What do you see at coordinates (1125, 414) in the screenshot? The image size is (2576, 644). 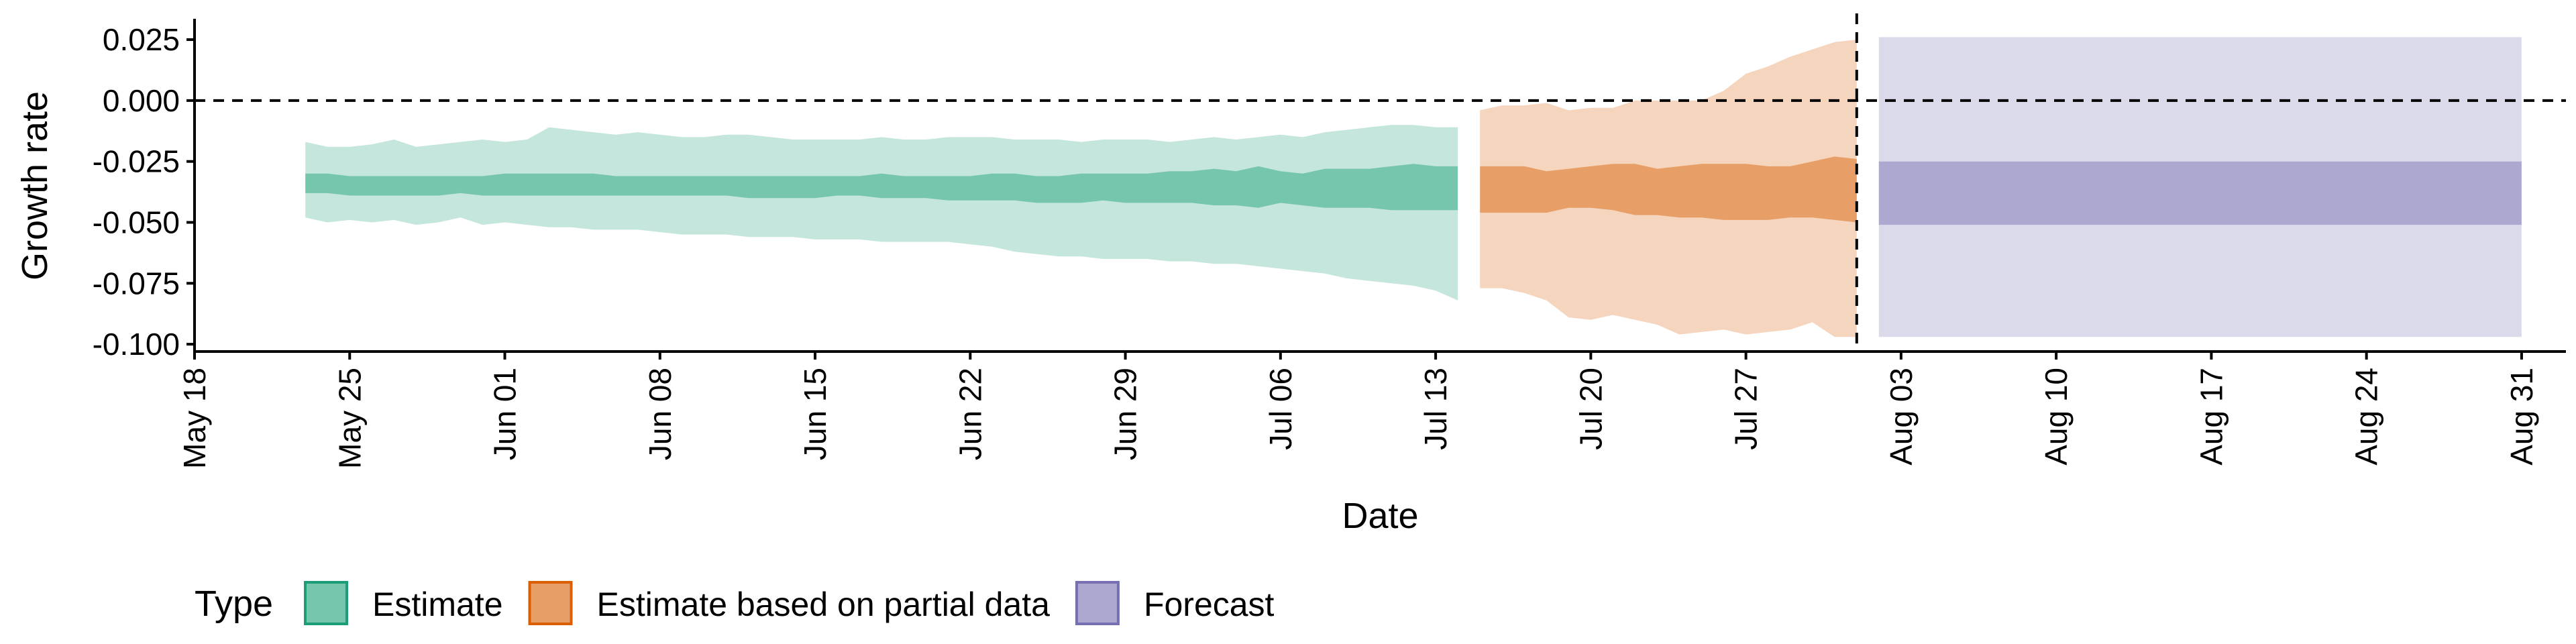 I see `x-tick-label: Jun 29` at bounding box center [1125, 414].